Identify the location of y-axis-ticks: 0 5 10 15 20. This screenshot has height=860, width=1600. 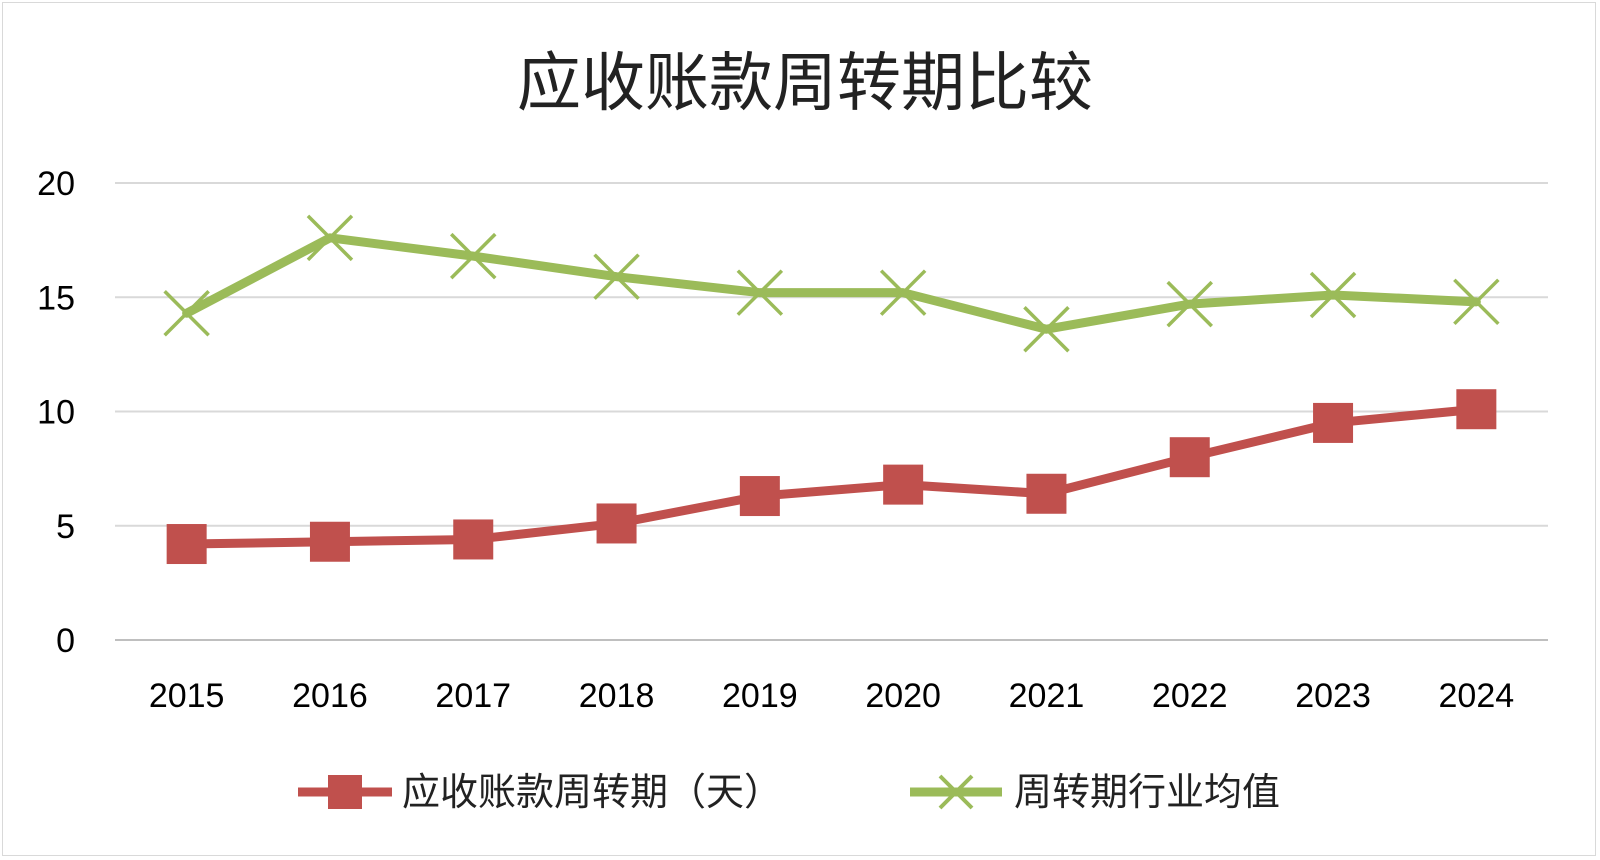
(56, 412).